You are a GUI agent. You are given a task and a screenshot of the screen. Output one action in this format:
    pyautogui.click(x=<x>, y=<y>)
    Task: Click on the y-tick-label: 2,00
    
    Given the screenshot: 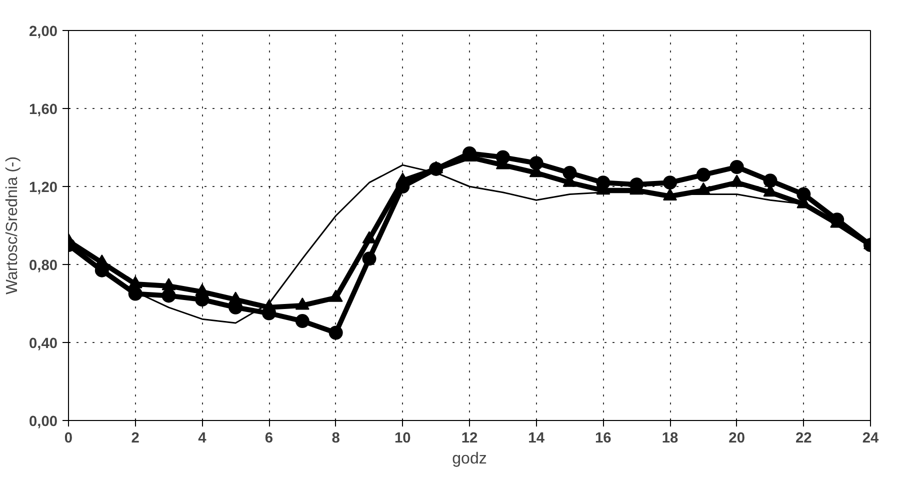 What is the action you would take?
    pyautogui.click(x=43, y=32)
    